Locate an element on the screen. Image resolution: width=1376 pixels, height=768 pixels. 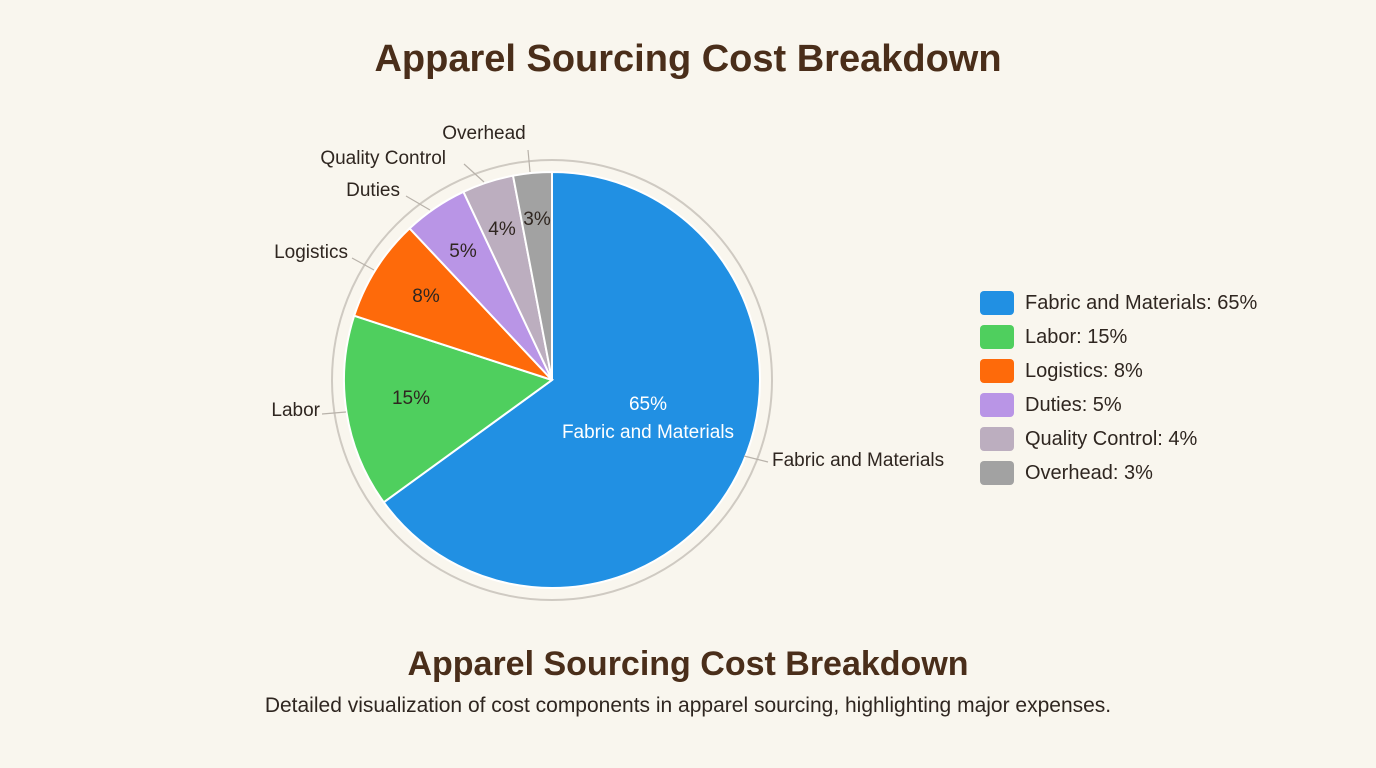
legend-item: Labor: 15% is located at coordinates (1118, 337).